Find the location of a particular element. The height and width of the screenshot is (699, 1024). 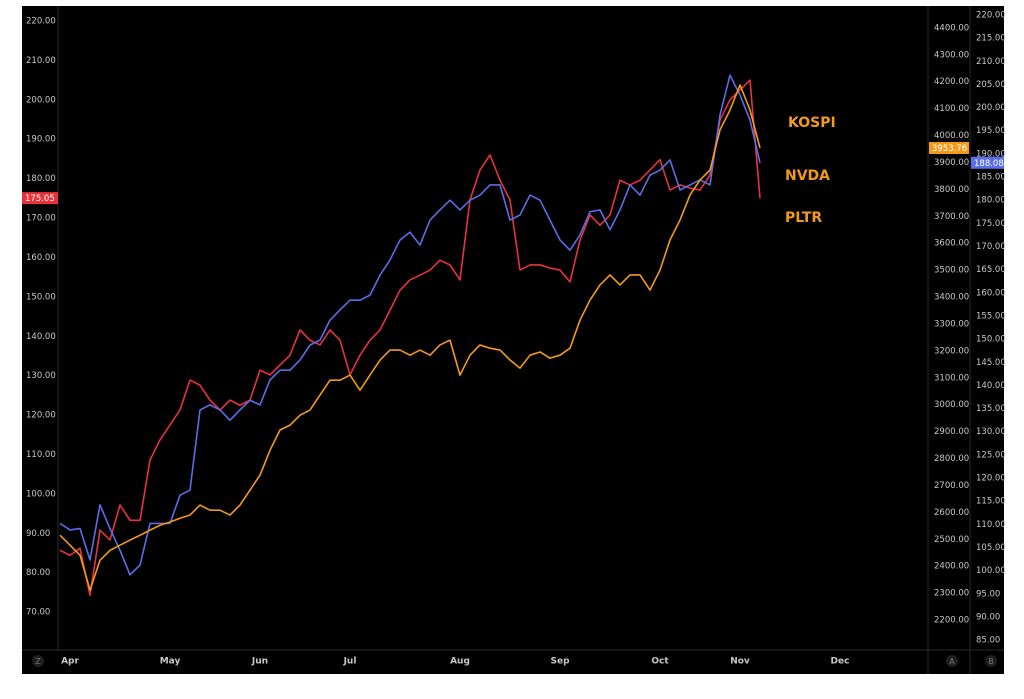

y-tick-label: 3400.00 is located at coordinates (951, 298).